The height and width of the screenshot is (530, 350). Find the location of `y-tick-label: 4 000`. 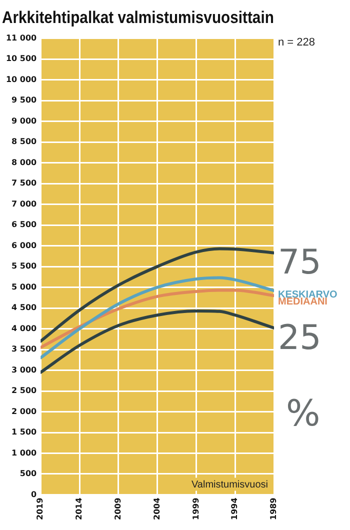

y-tick-label: 4 000 is located at coordinates (25, 328).